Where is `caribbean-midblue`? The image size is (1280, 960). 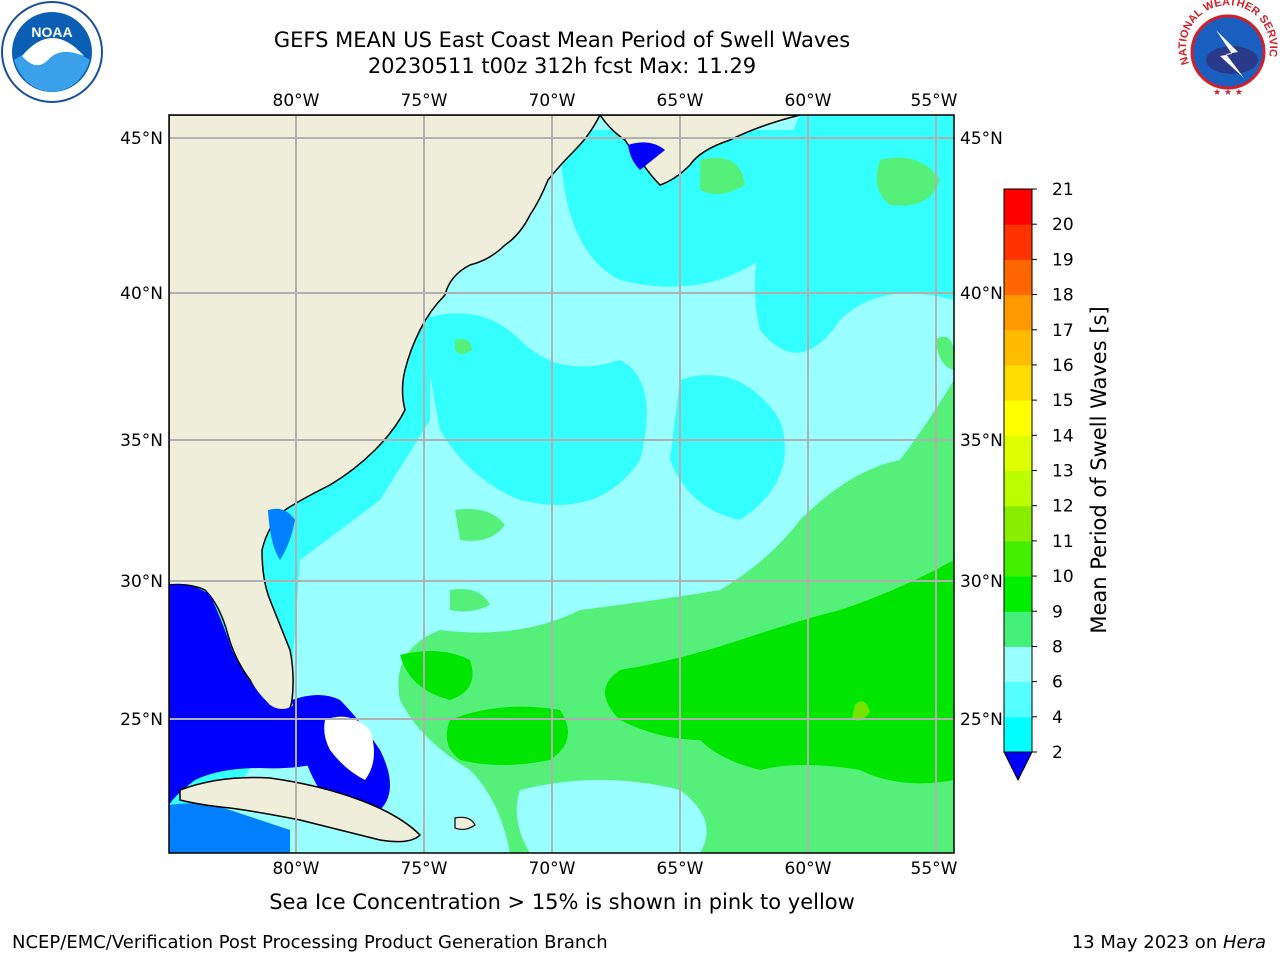
caribbean-midblue is located at coordinates (229, 828).